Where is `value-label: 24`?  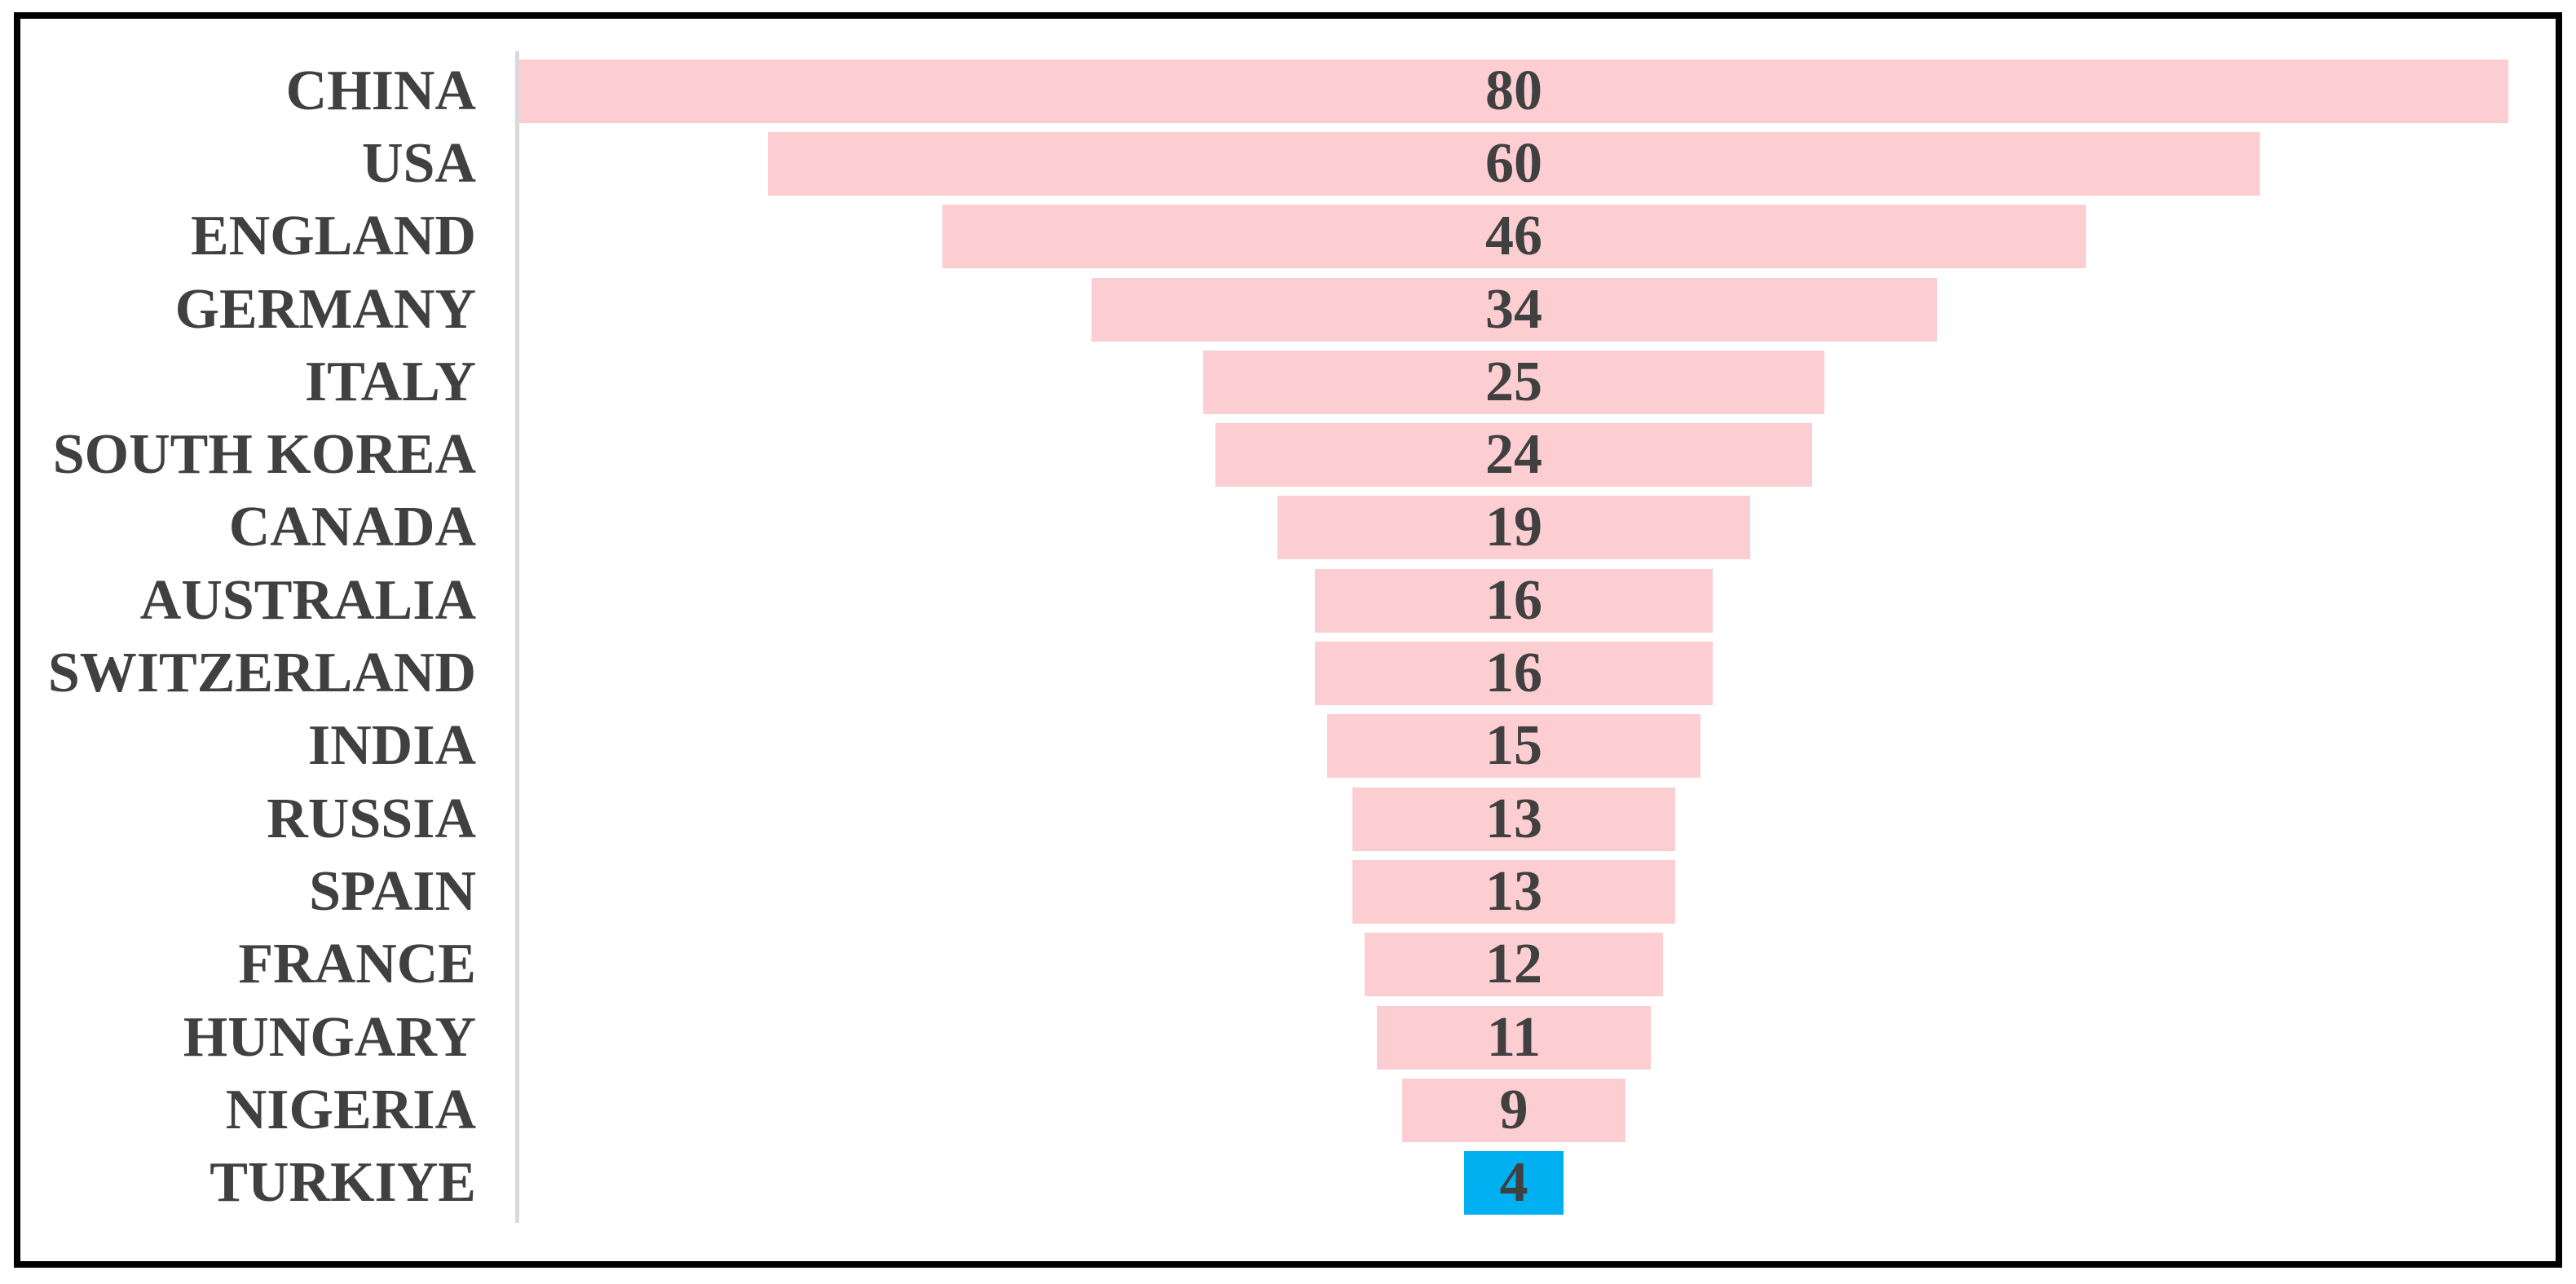 value-label: 24 is located at coordinates (1513, 455).